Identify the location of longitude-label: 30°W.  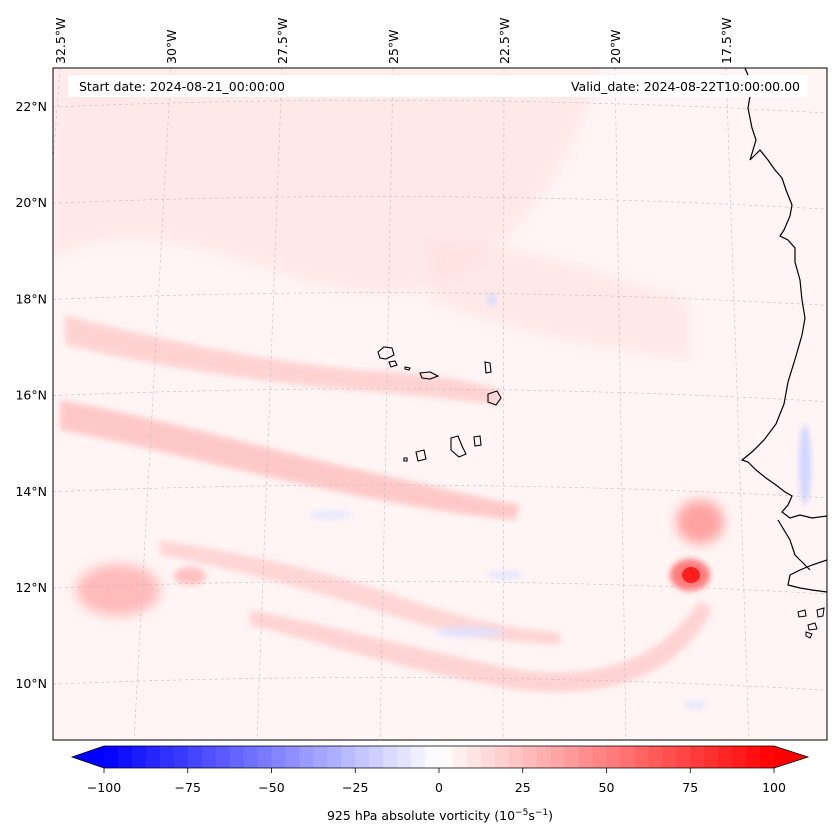
(171, 46).